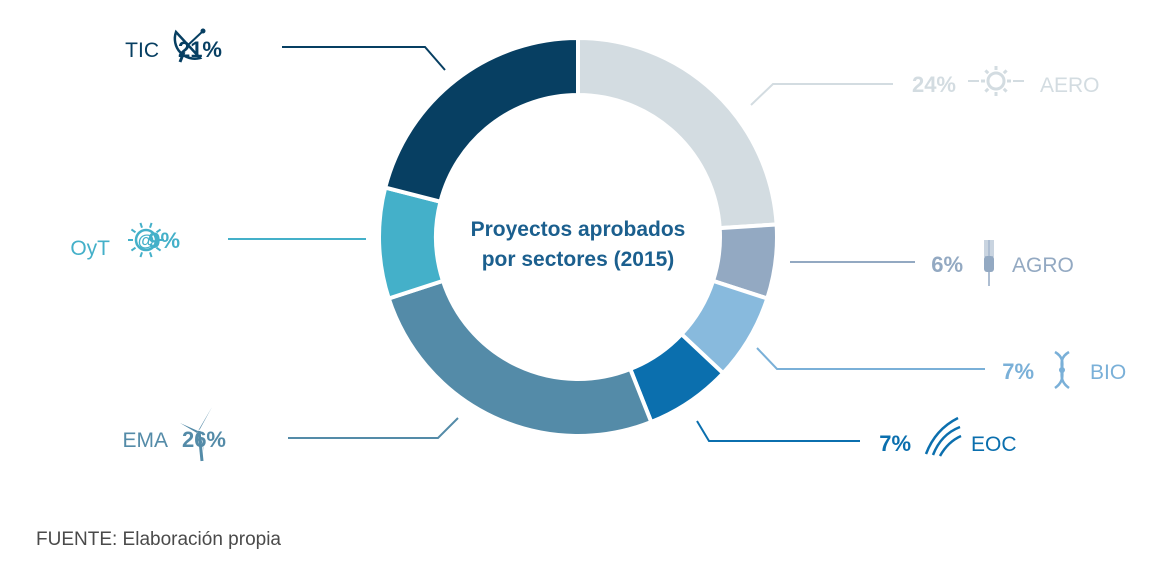 The height and width of the screenshot is (572, 1156). Describe the element at coordinates (989, 263) in the screenshot. I see `wheat-icon` at that location.